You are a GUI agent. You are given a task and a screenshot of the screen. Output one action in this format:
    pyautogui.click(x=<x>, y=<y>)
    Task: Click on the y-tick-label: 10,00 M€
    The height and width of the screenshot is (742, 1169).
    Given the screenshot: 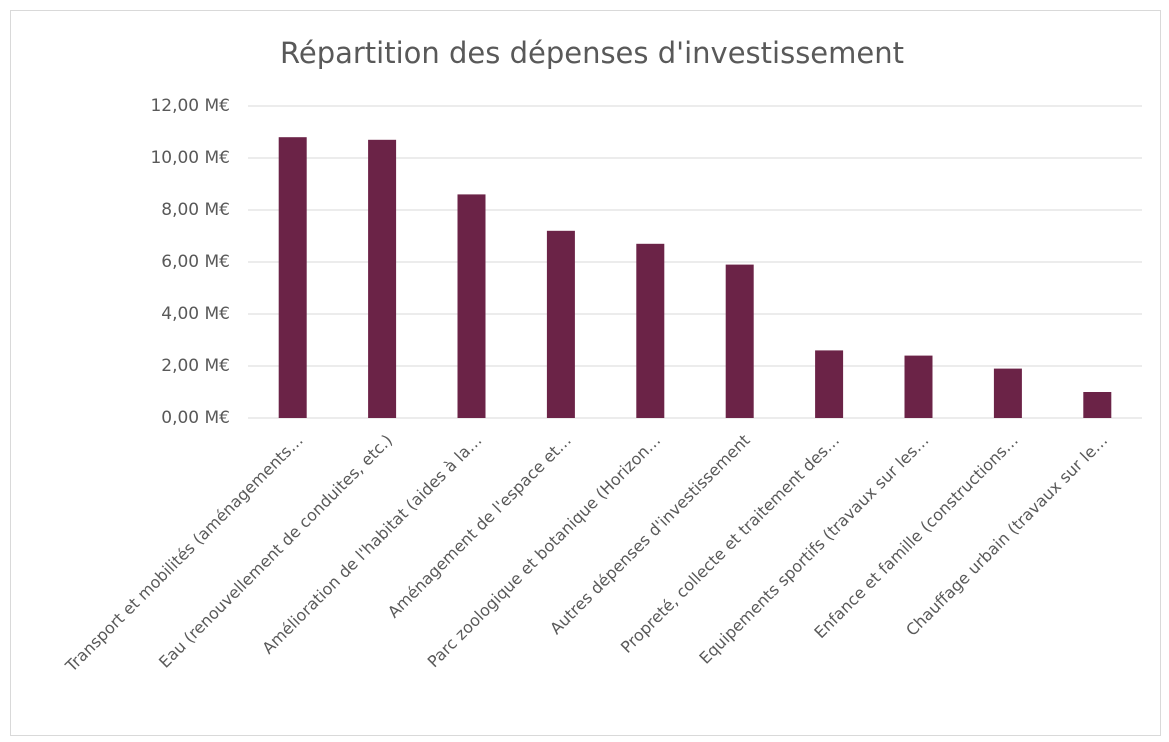 What is the action you would take?
    pyautogui.click(x=190, y=158)
    